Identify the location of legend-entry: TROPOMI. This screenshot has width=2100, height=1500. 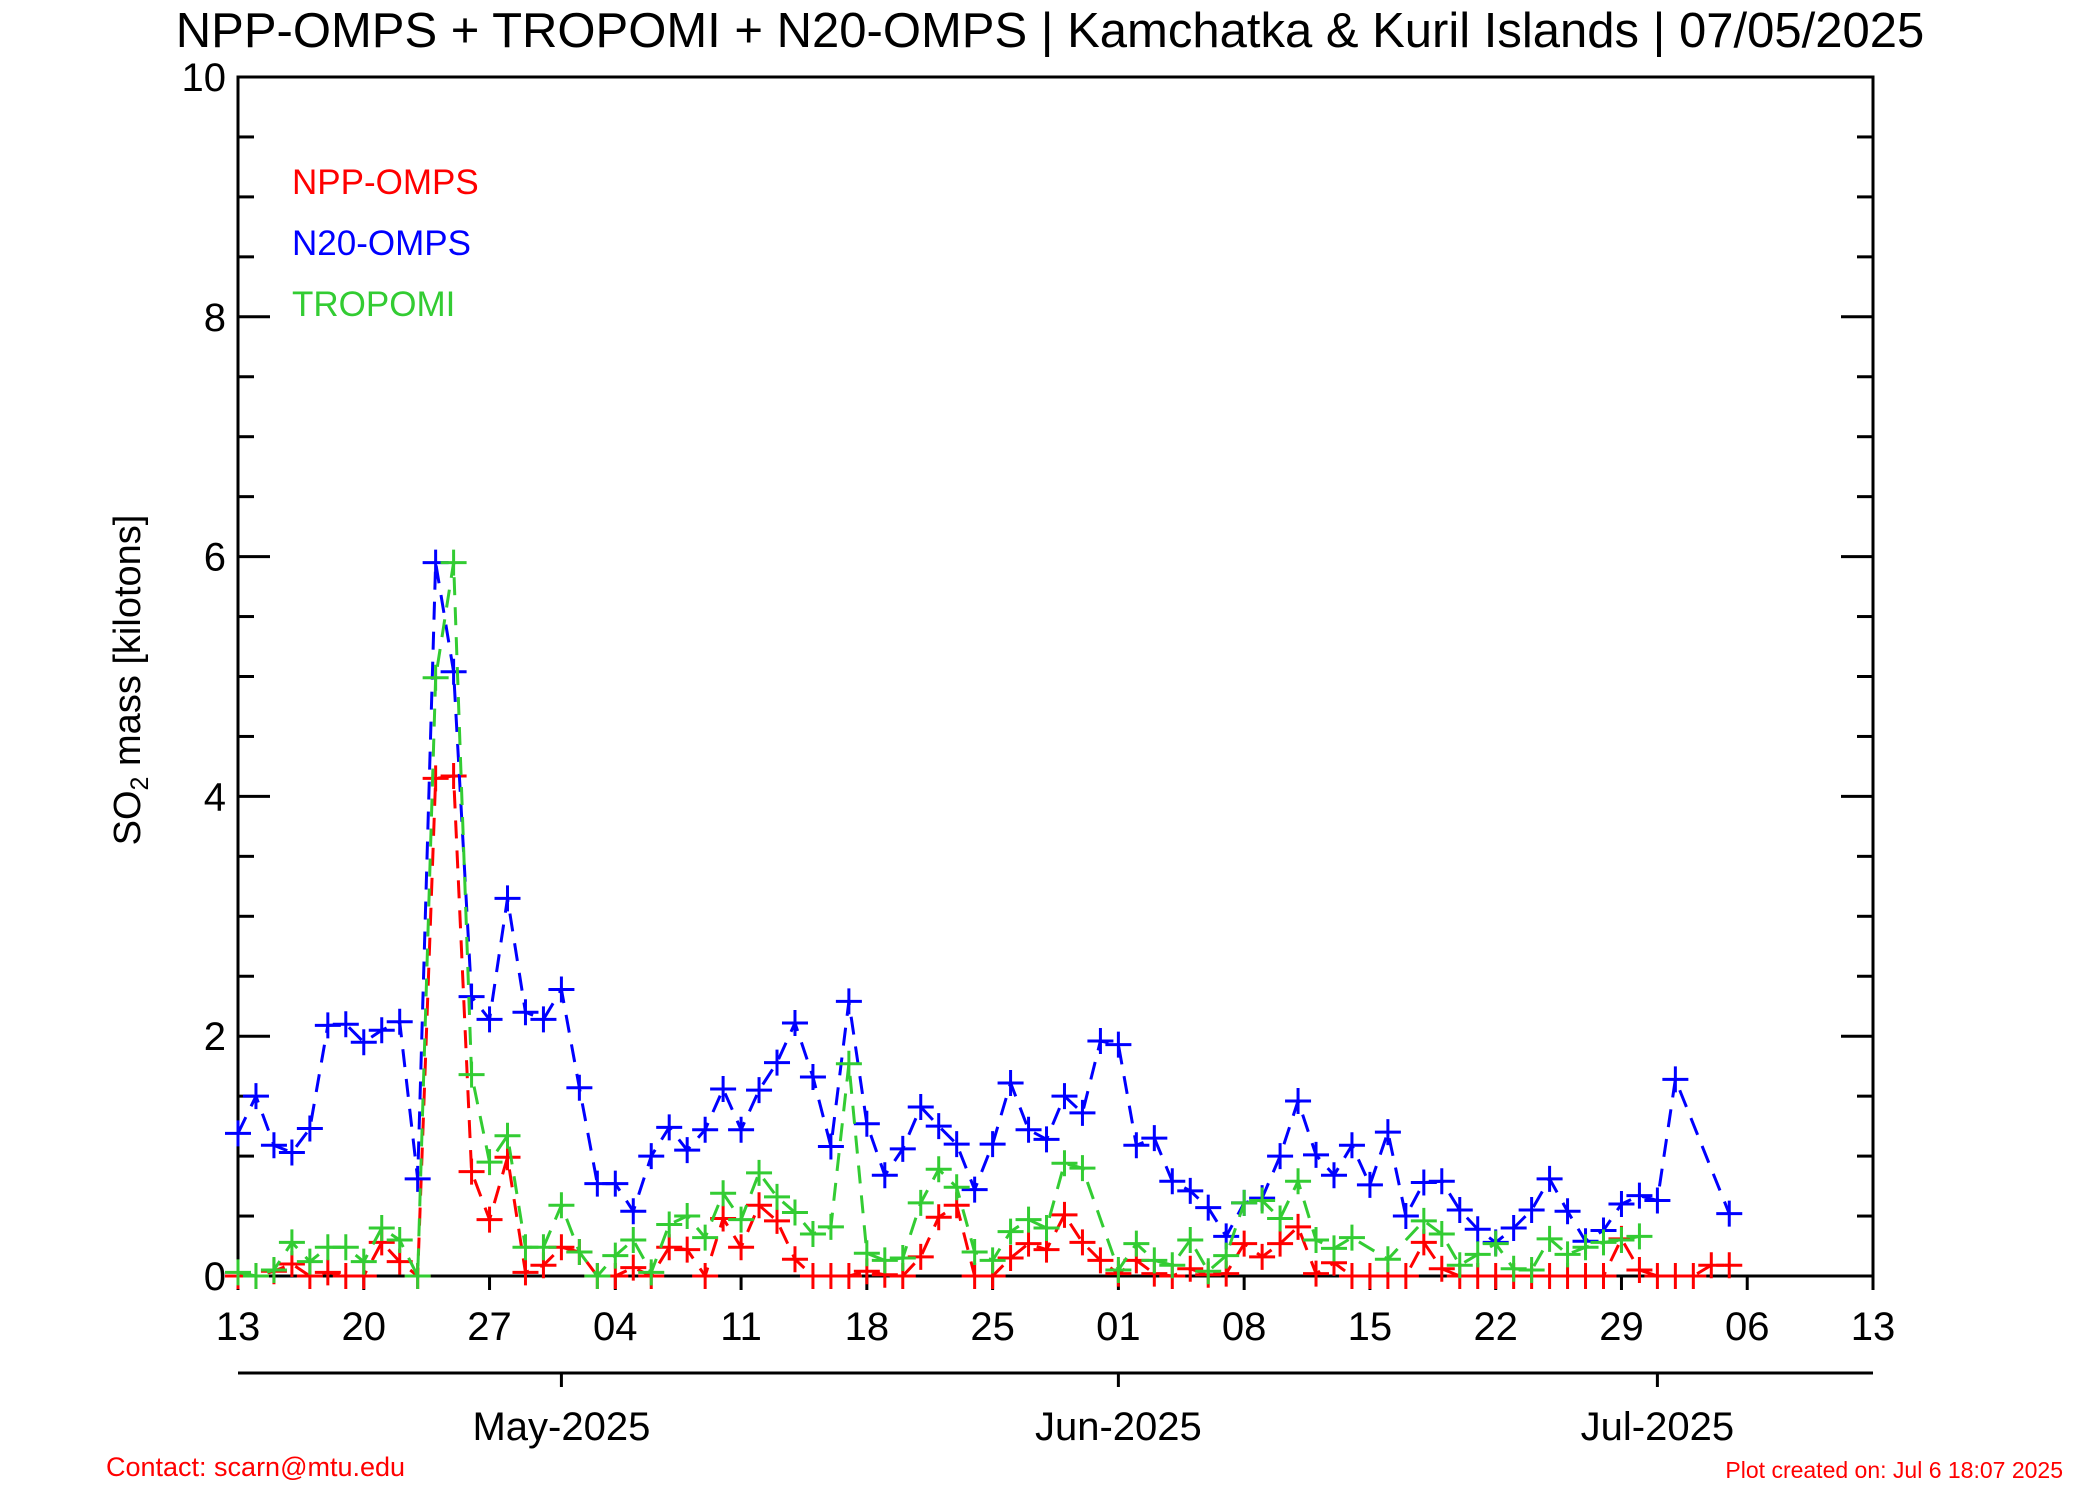
(373, 304).